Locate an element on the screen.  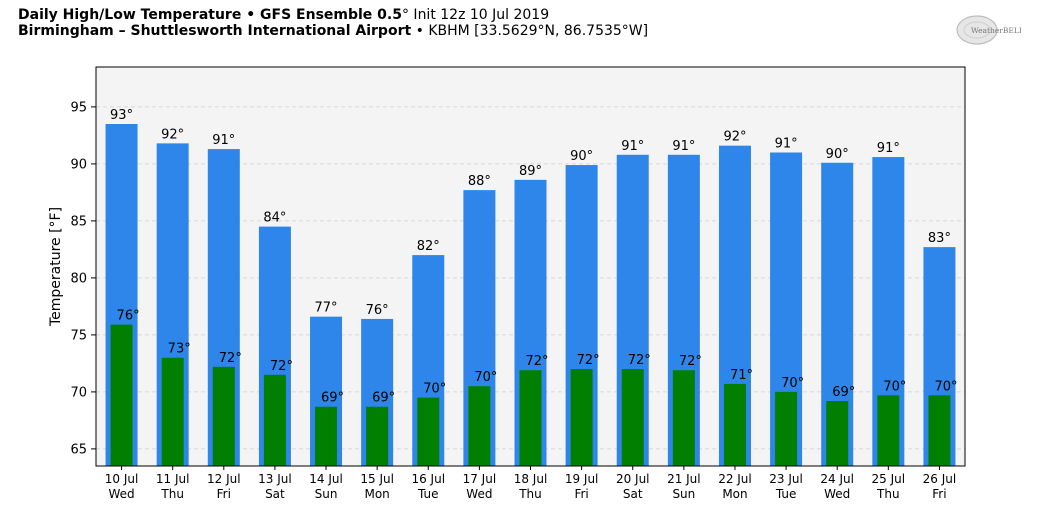
title-init: Init 12z 10 Jul 2019 is located at coordinates (479, 15).